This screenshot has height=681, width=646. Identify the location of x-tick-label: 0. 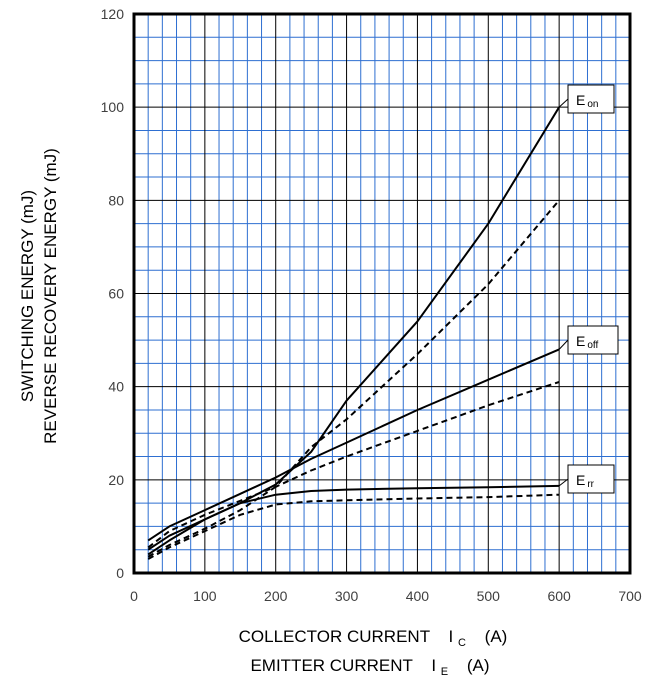
(134, 596).